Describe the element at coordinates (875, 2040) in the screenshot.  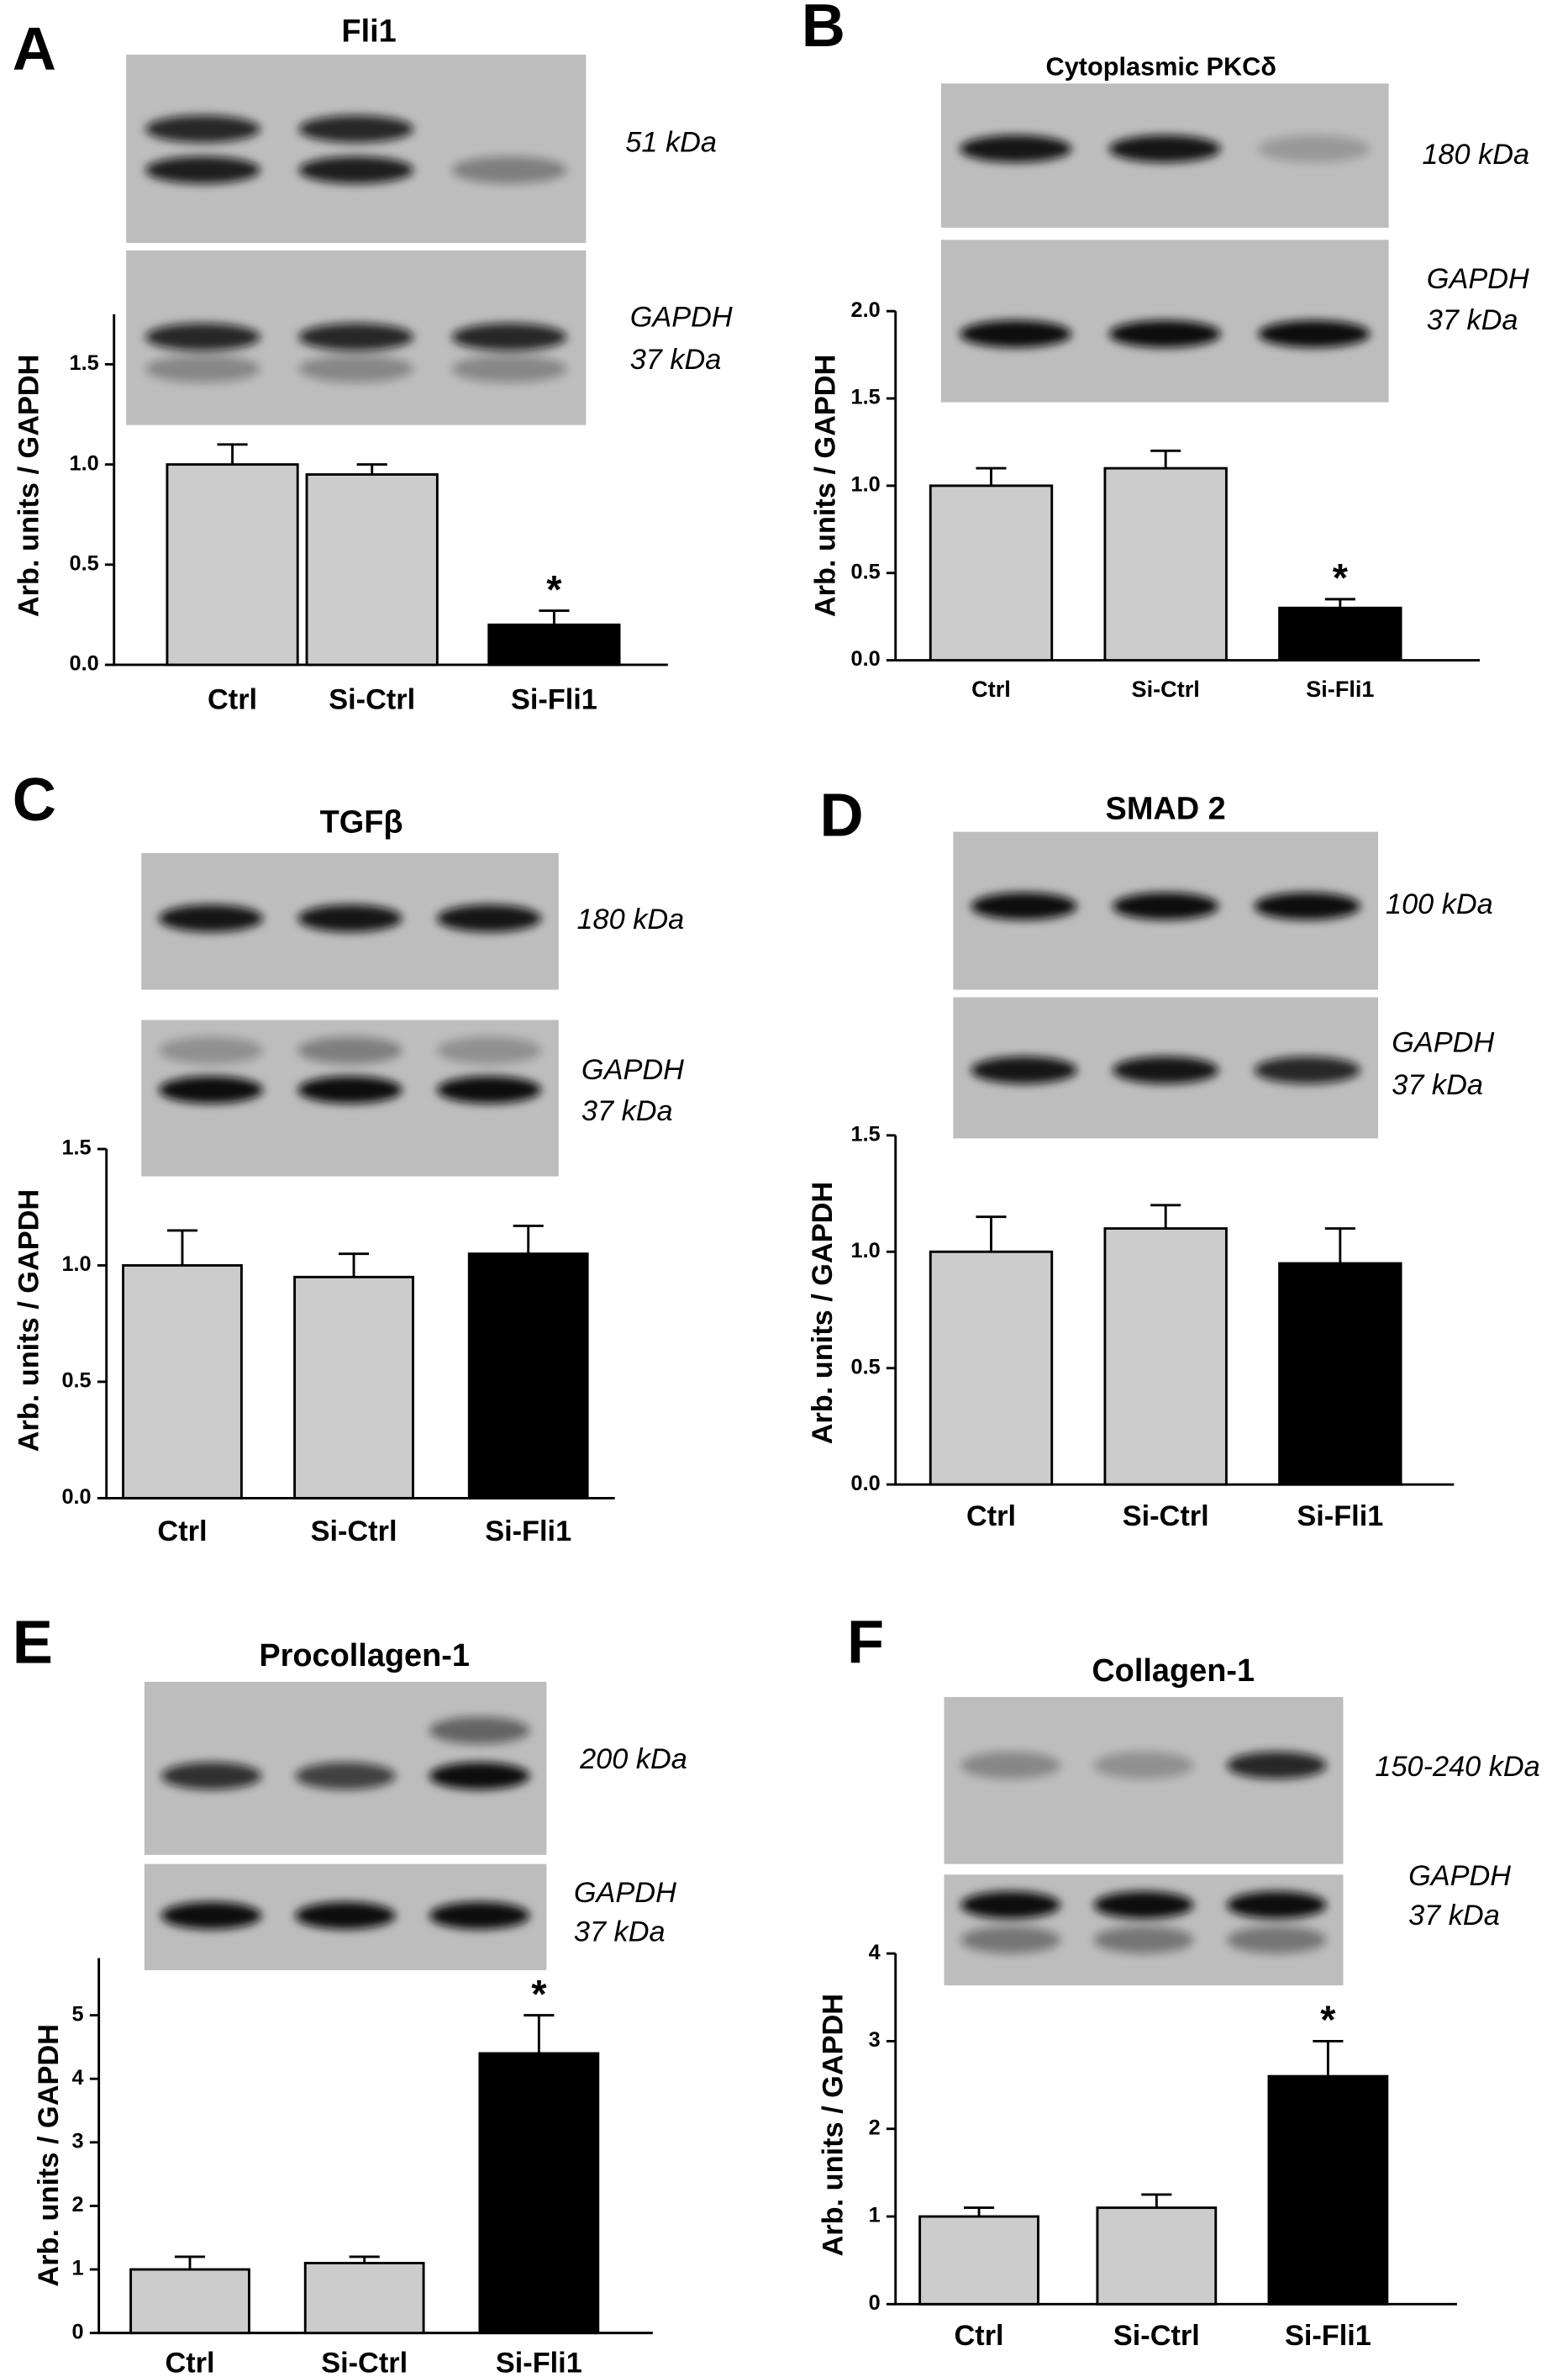
I see `y-tick-label: 3` at that location.